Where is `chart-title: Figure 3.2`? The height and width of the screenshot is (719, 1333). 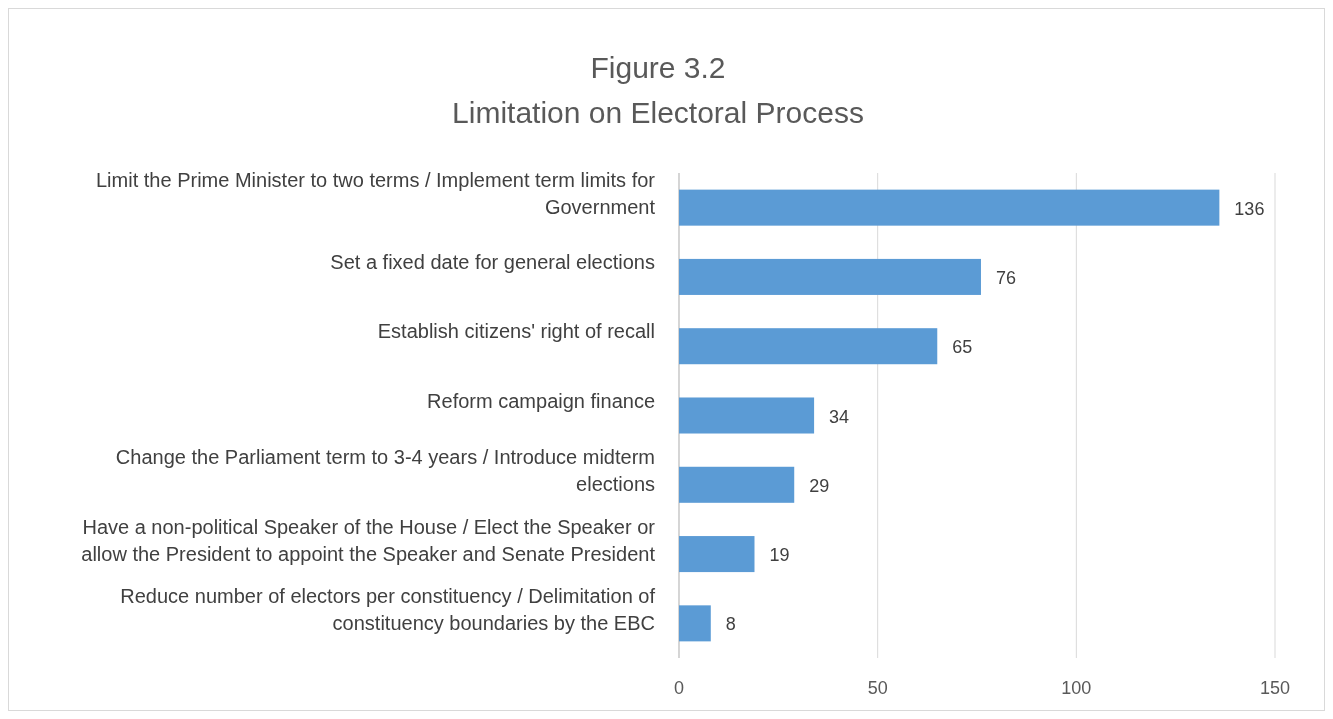 chart-title: Figure 3.2 is located at coordinates (658, 67).